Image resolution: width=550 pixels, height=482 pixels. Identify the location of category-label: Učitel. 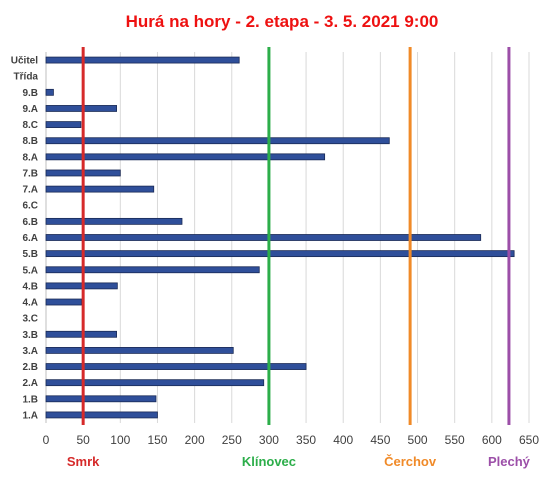
(24, 61).